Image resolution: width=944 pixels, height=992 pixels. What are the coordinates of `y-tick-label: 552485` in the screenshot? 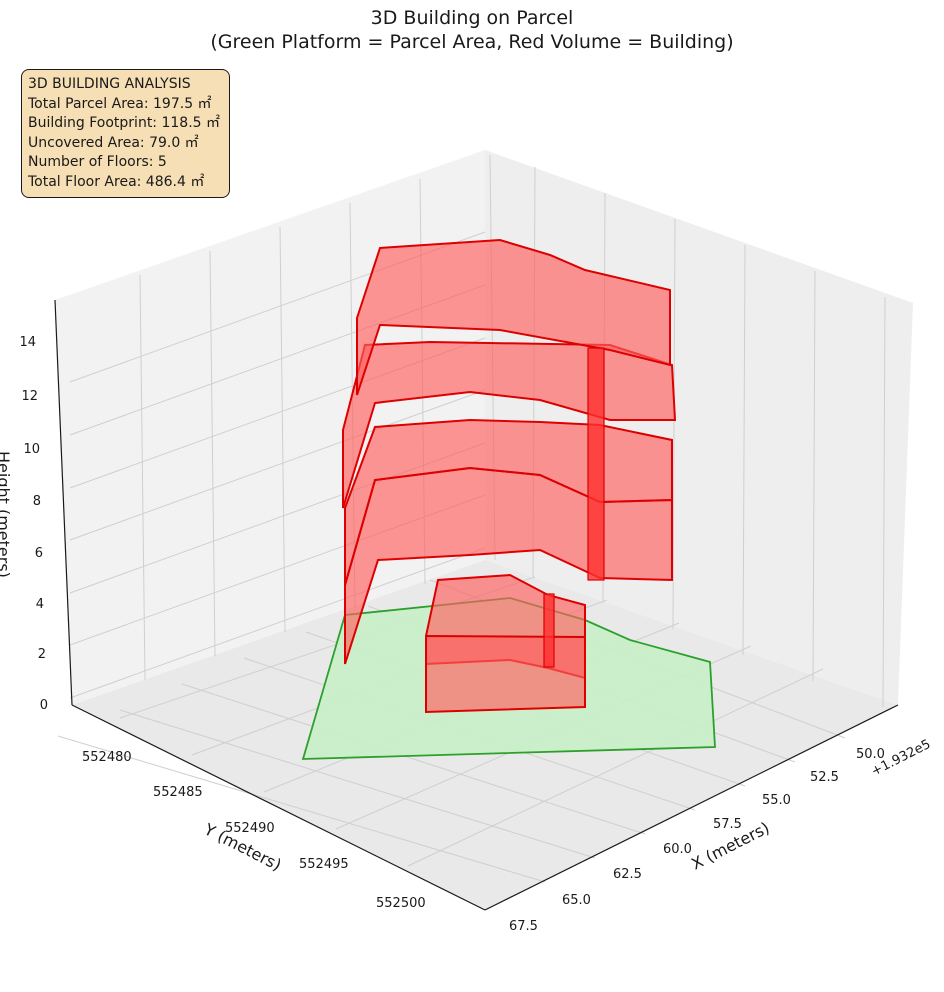 It's located at (178, 792).